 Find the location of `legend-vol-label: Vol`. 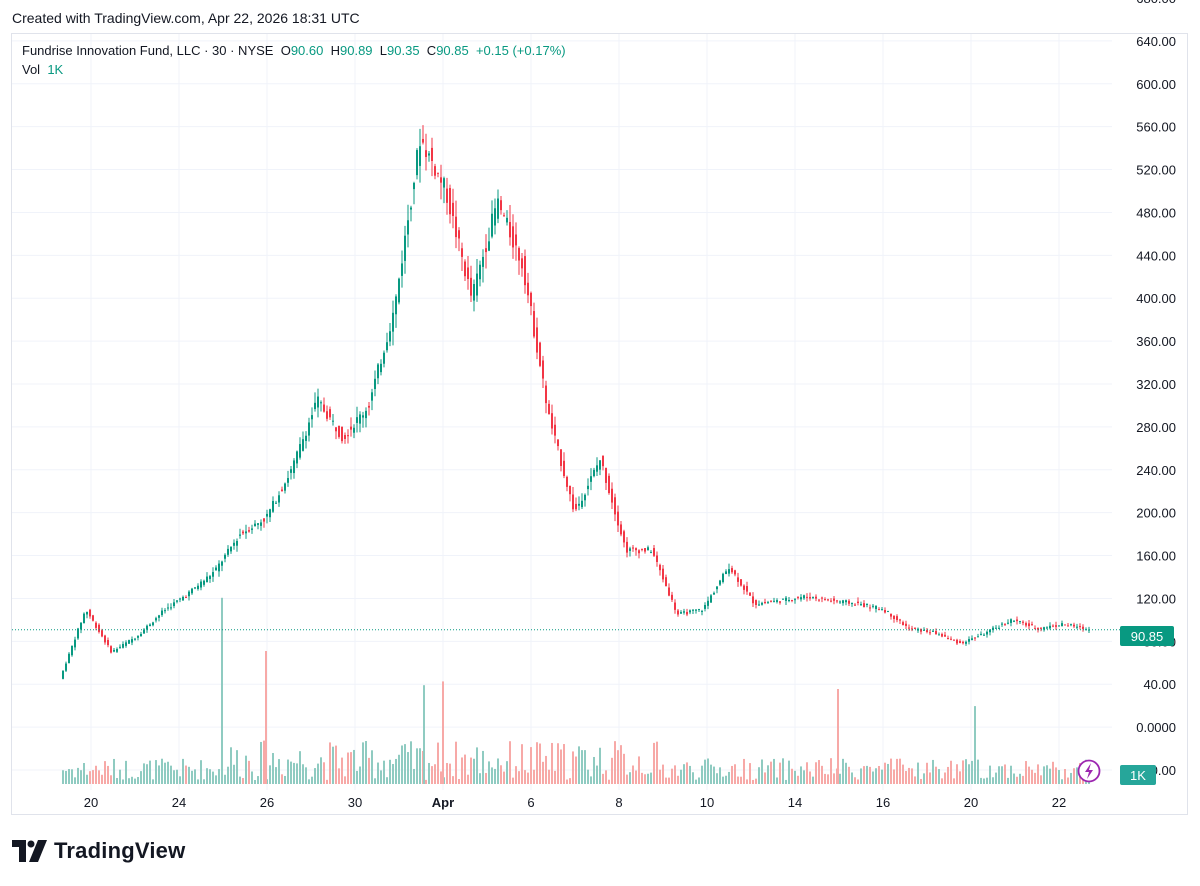

legend-vol-label: Vol is located at coordinates (31, 69).